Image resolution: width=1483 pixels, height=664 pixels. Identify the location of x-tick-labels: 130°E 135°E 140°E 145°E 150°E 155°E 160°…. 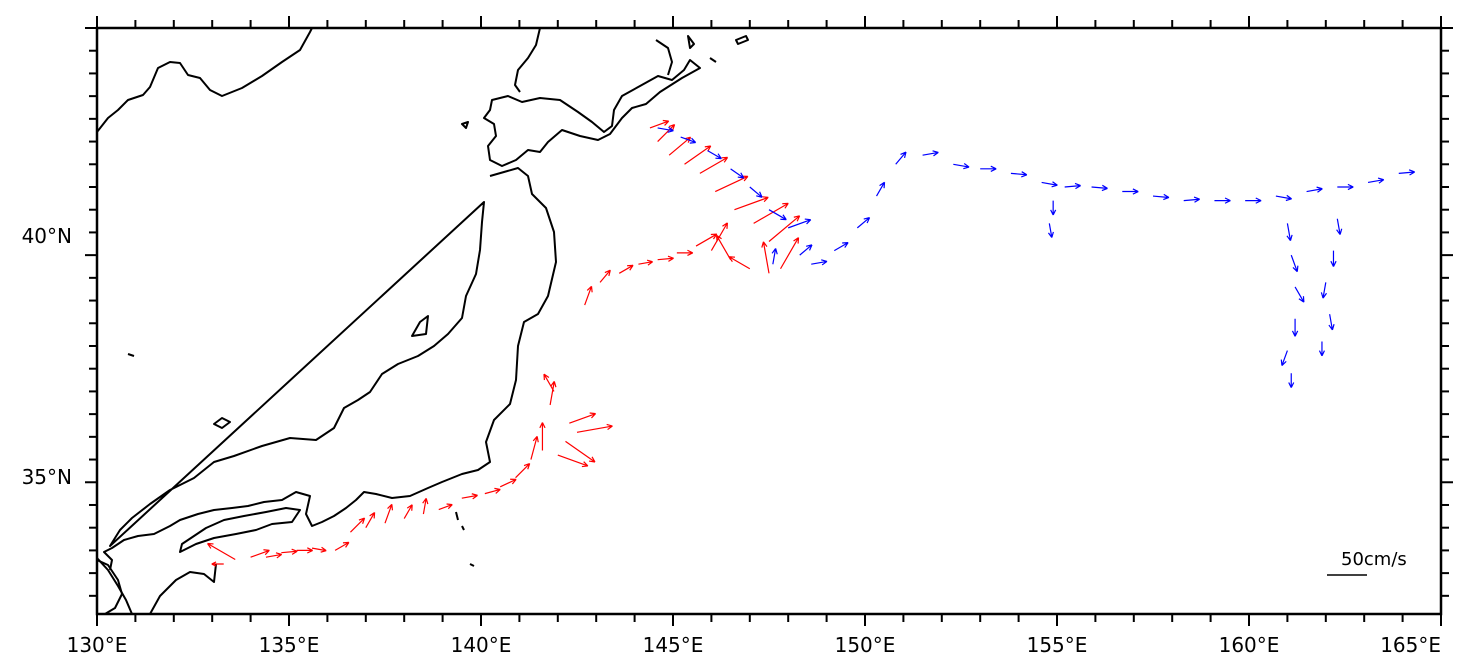
(754, 645).